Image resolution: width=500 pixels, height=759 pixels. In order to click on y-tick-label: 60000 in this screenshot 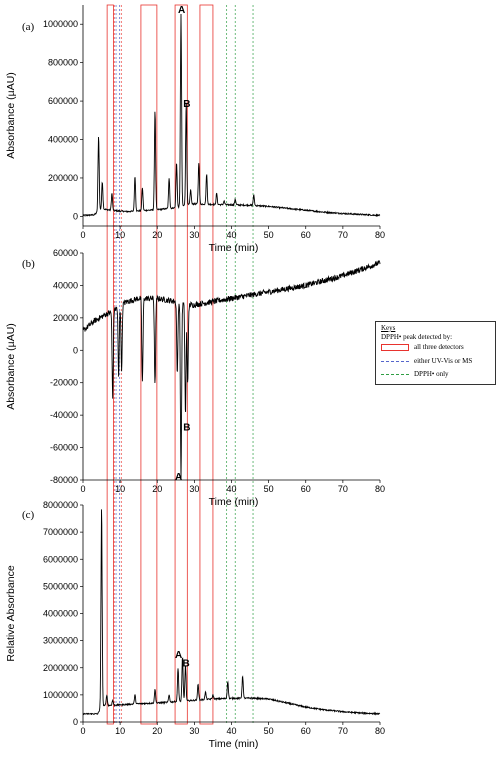, I will do `click(65, 253)`.